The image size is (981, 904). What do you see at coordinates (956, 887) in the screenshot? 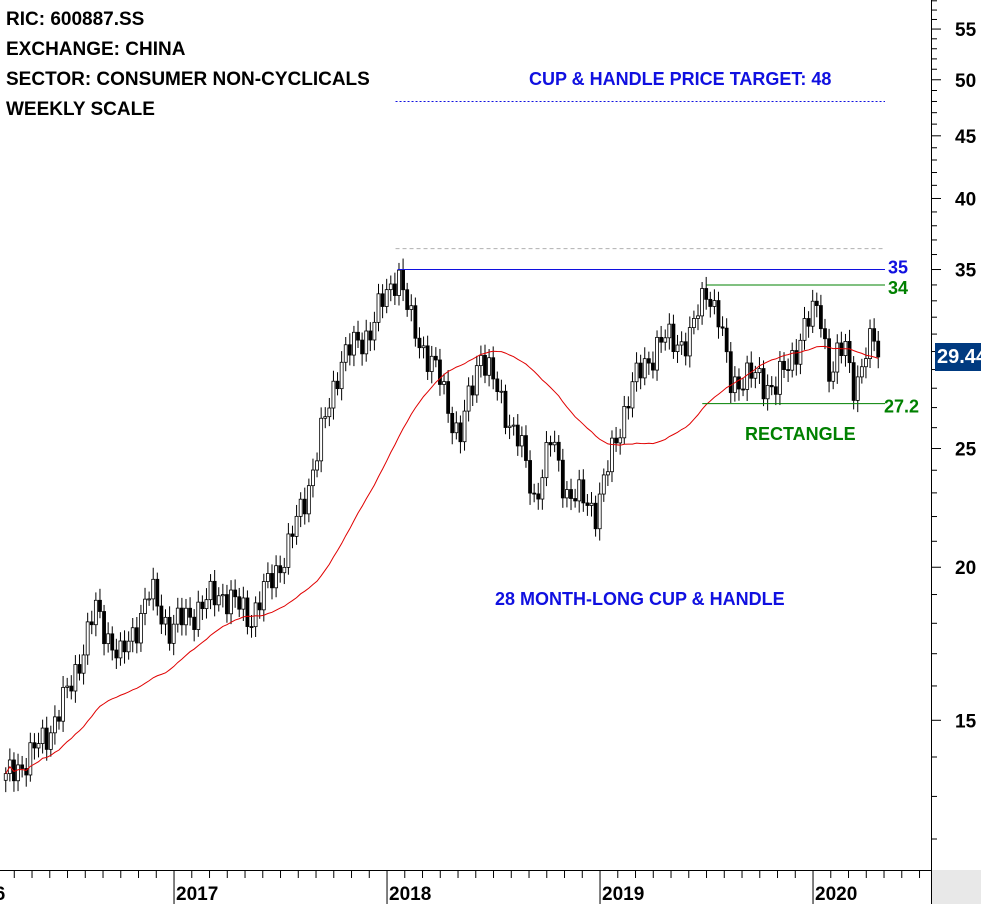
I see `axis-corner` at bounding box center [956, 887].